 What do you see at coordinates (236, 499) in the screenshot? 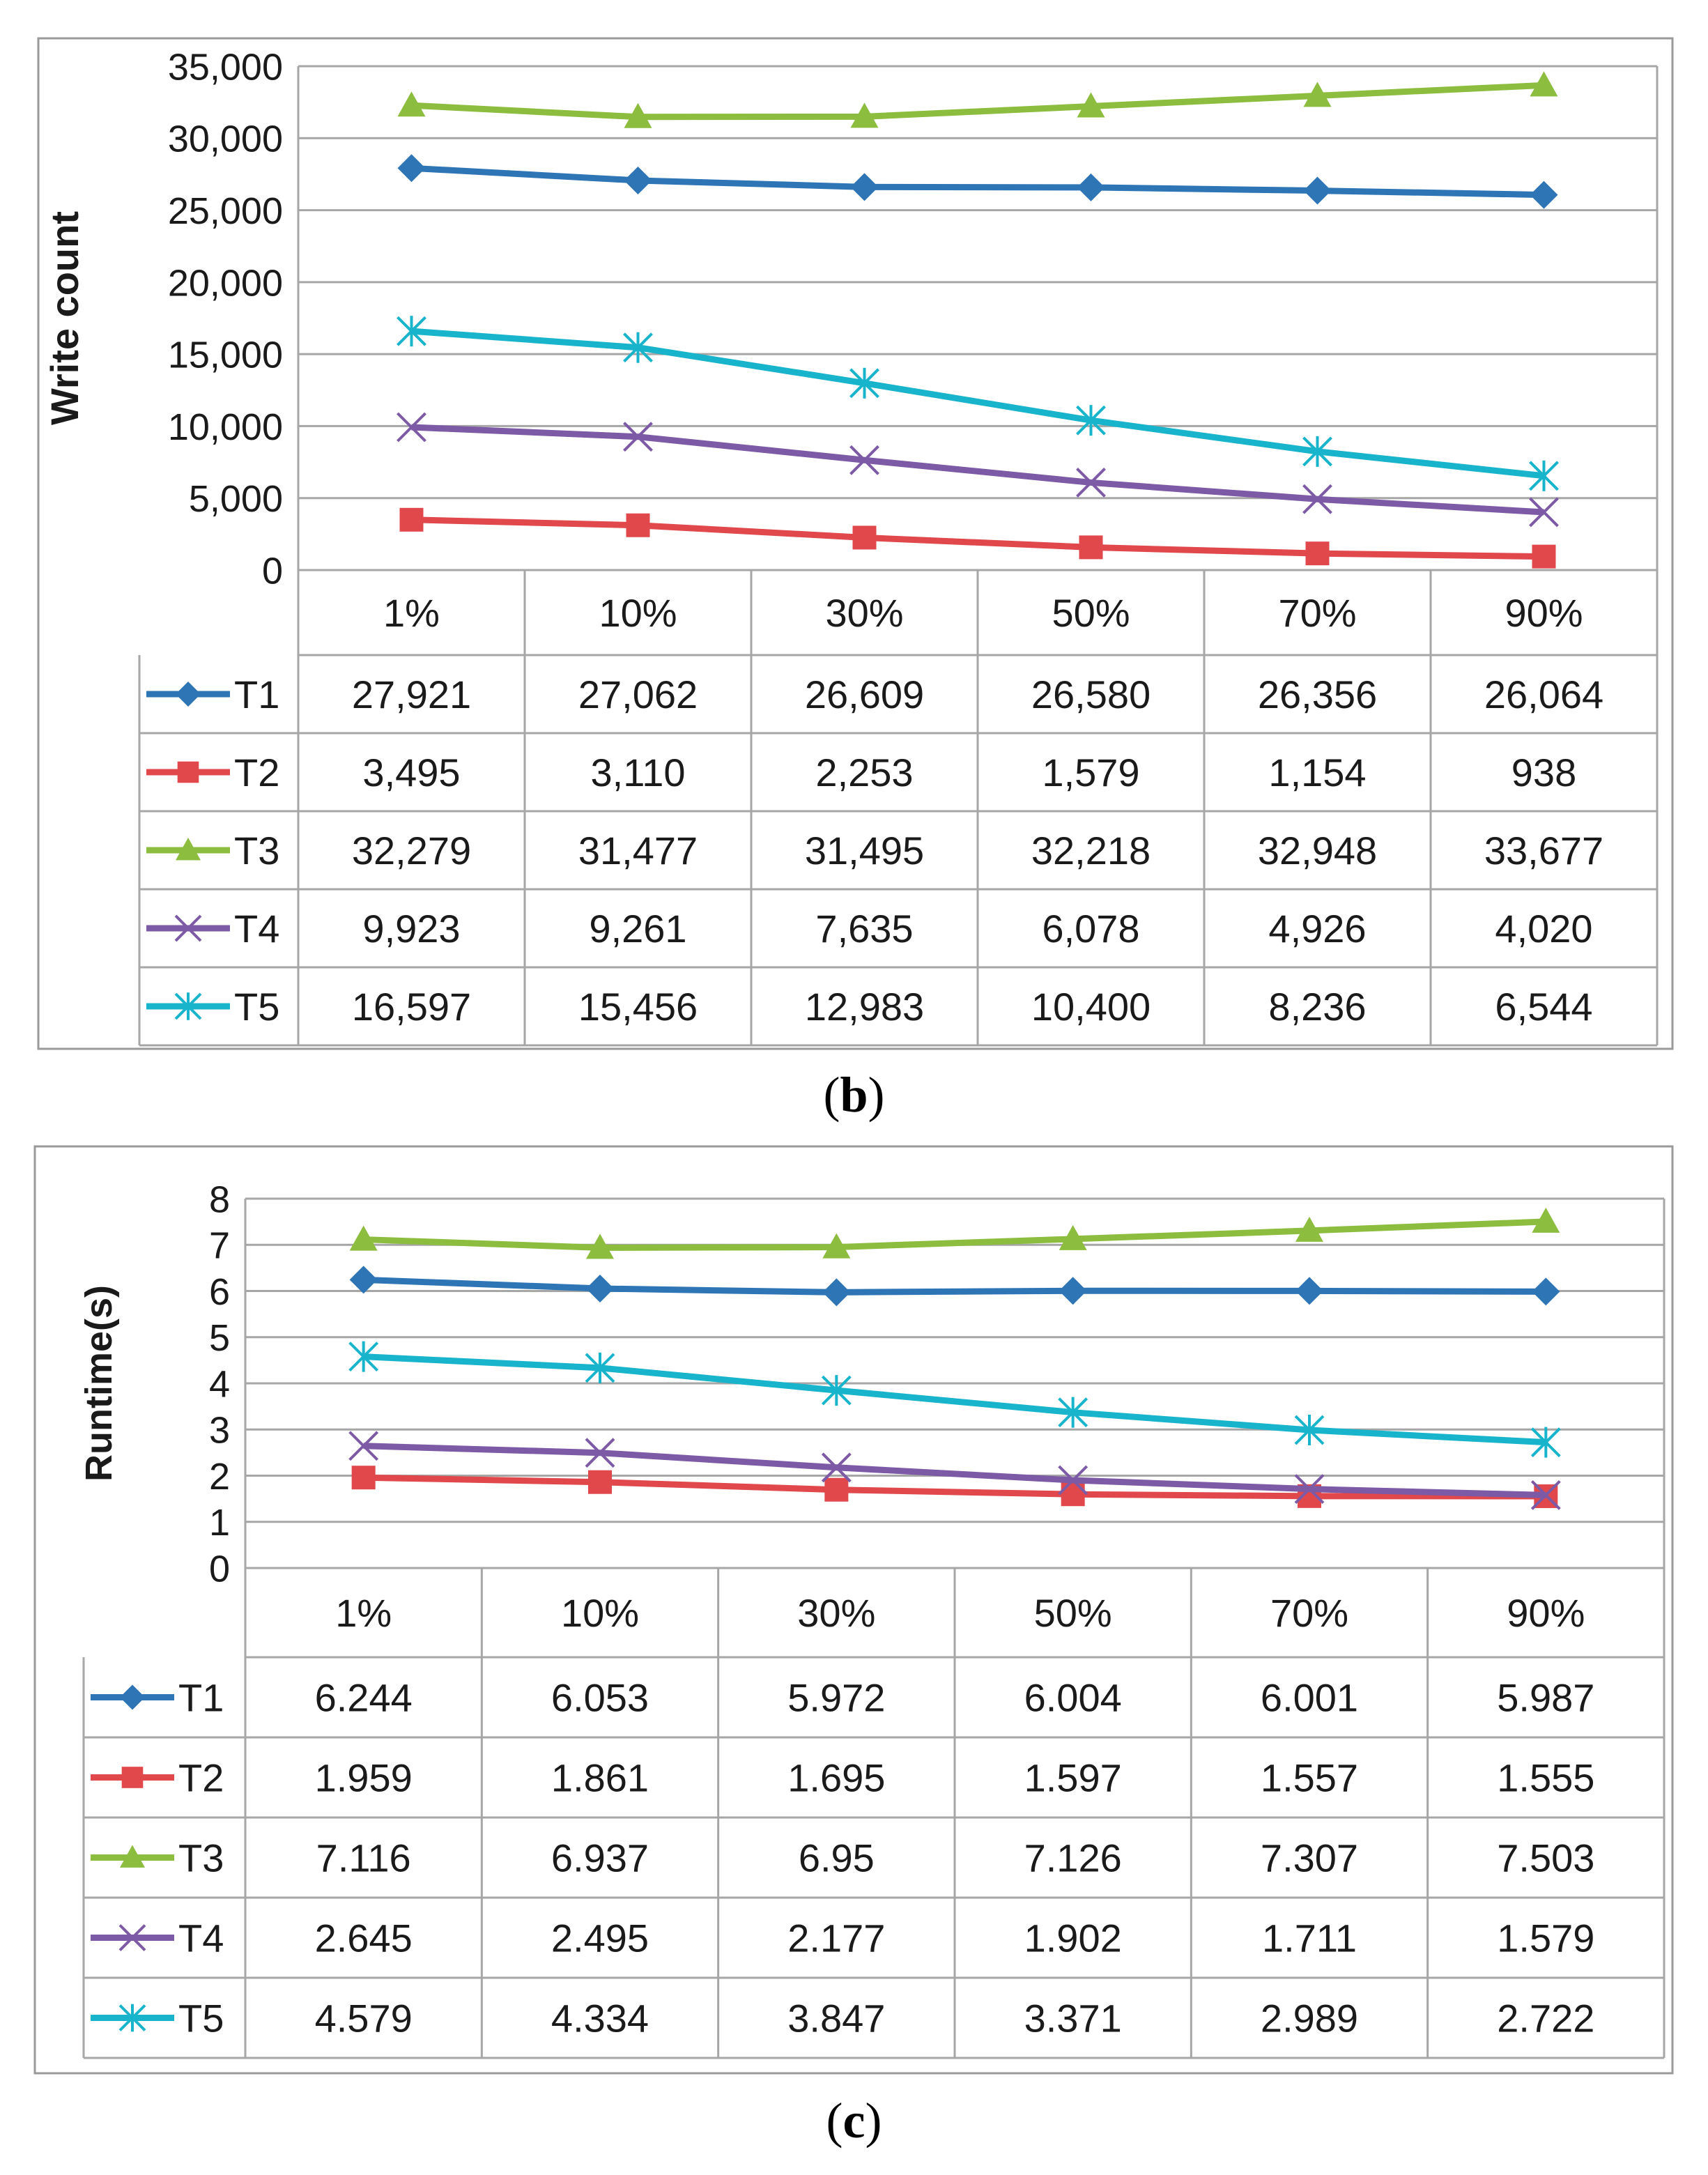
I see `chart0-y-tick-label: 5,000` at bounding box center [236, 499].